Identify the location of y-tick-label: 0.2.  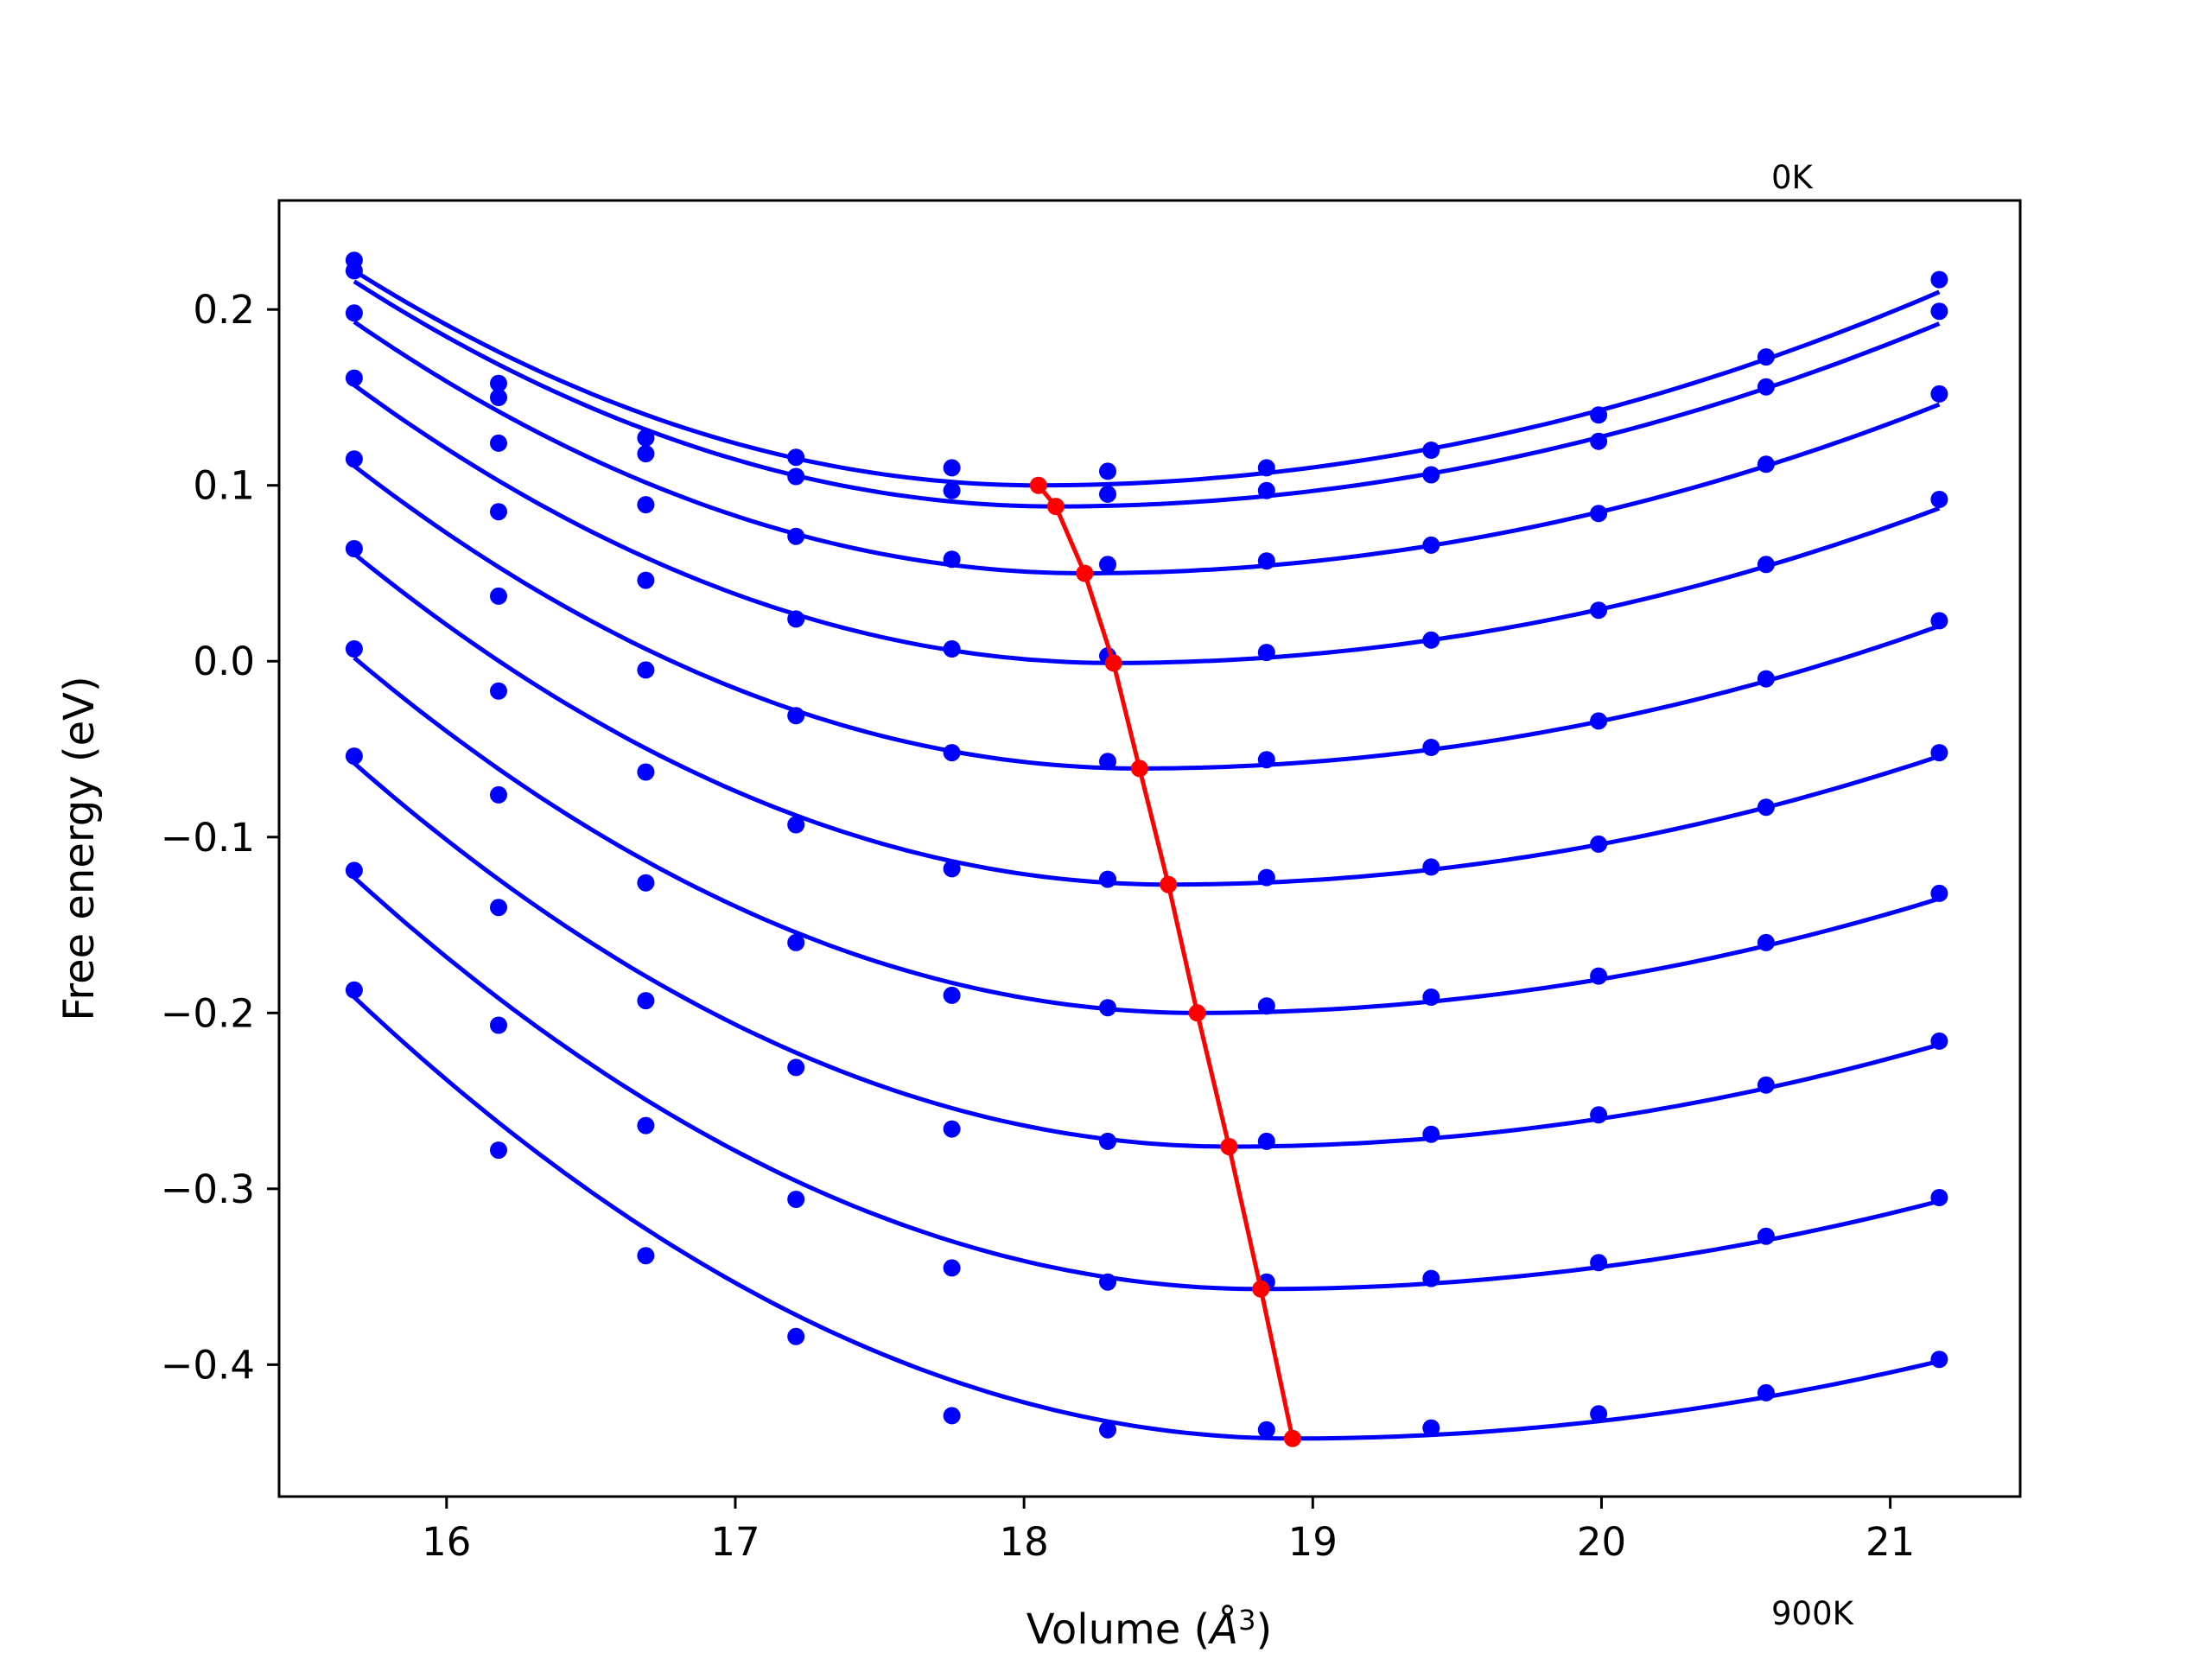
(224, 310).